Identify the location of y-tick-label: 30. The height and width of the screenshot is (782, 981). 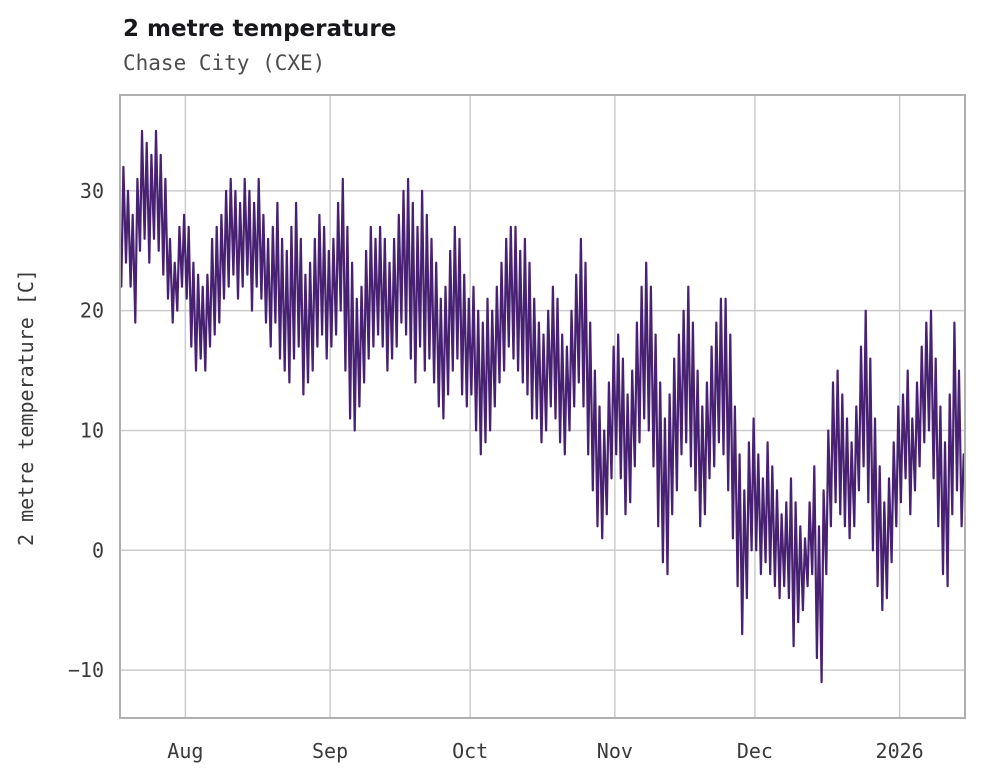
(92, 191).